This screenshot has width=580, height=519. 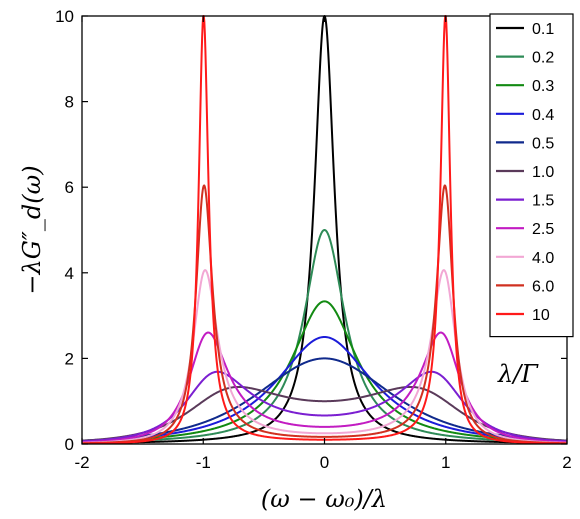 What do you see at coordinates (543, 258) in the screenshot?
I see `legend-entry: 4.0` at bounding box center [543, 258].